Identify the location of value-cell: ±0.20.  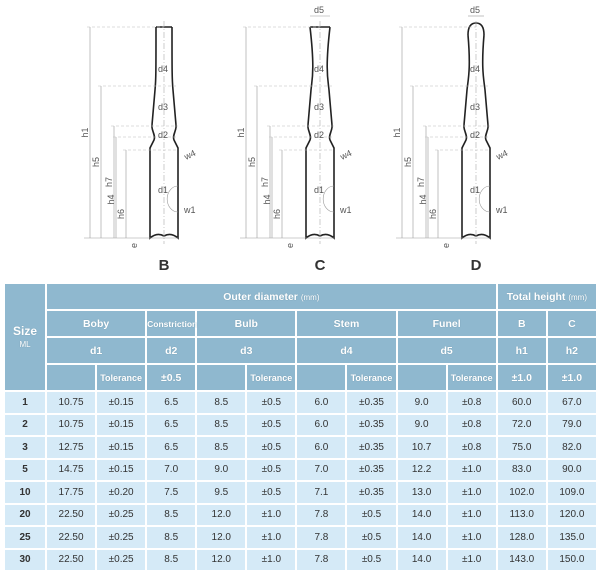
(121, 492).